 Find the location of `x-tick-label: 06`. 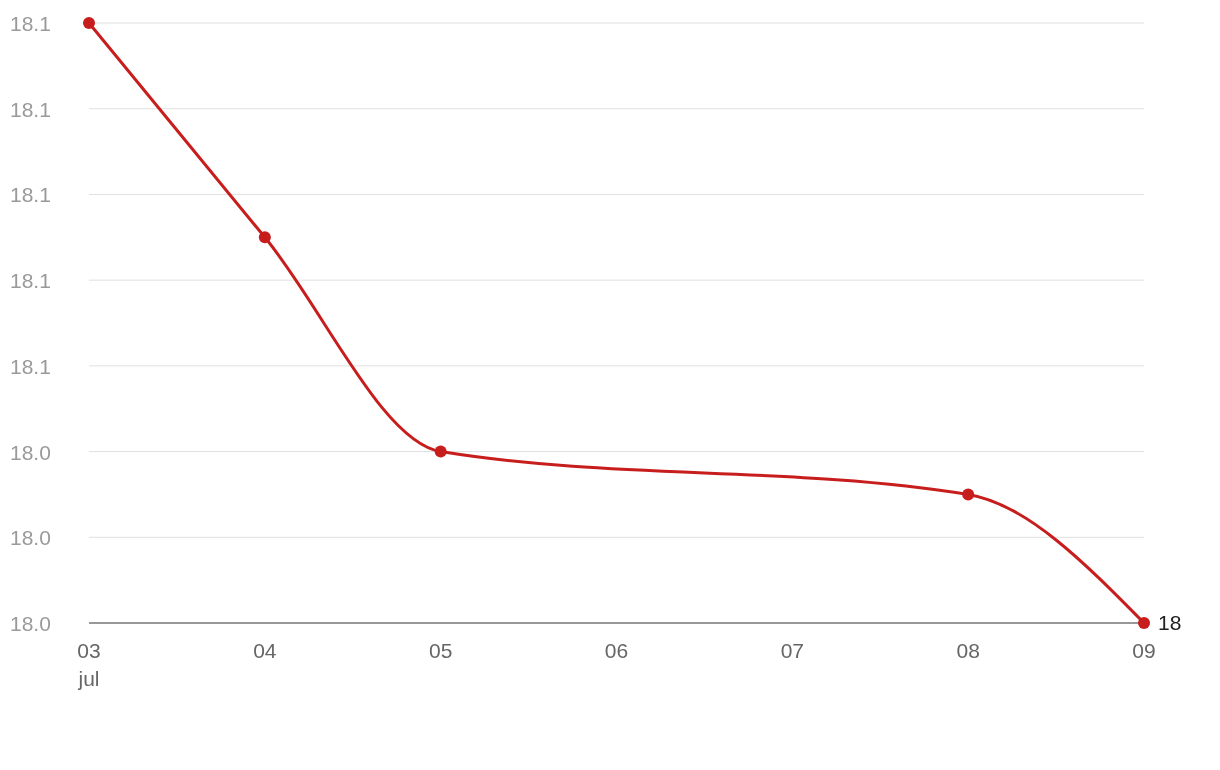

x-tick-label: 06 is located at coordinates (616, 650).